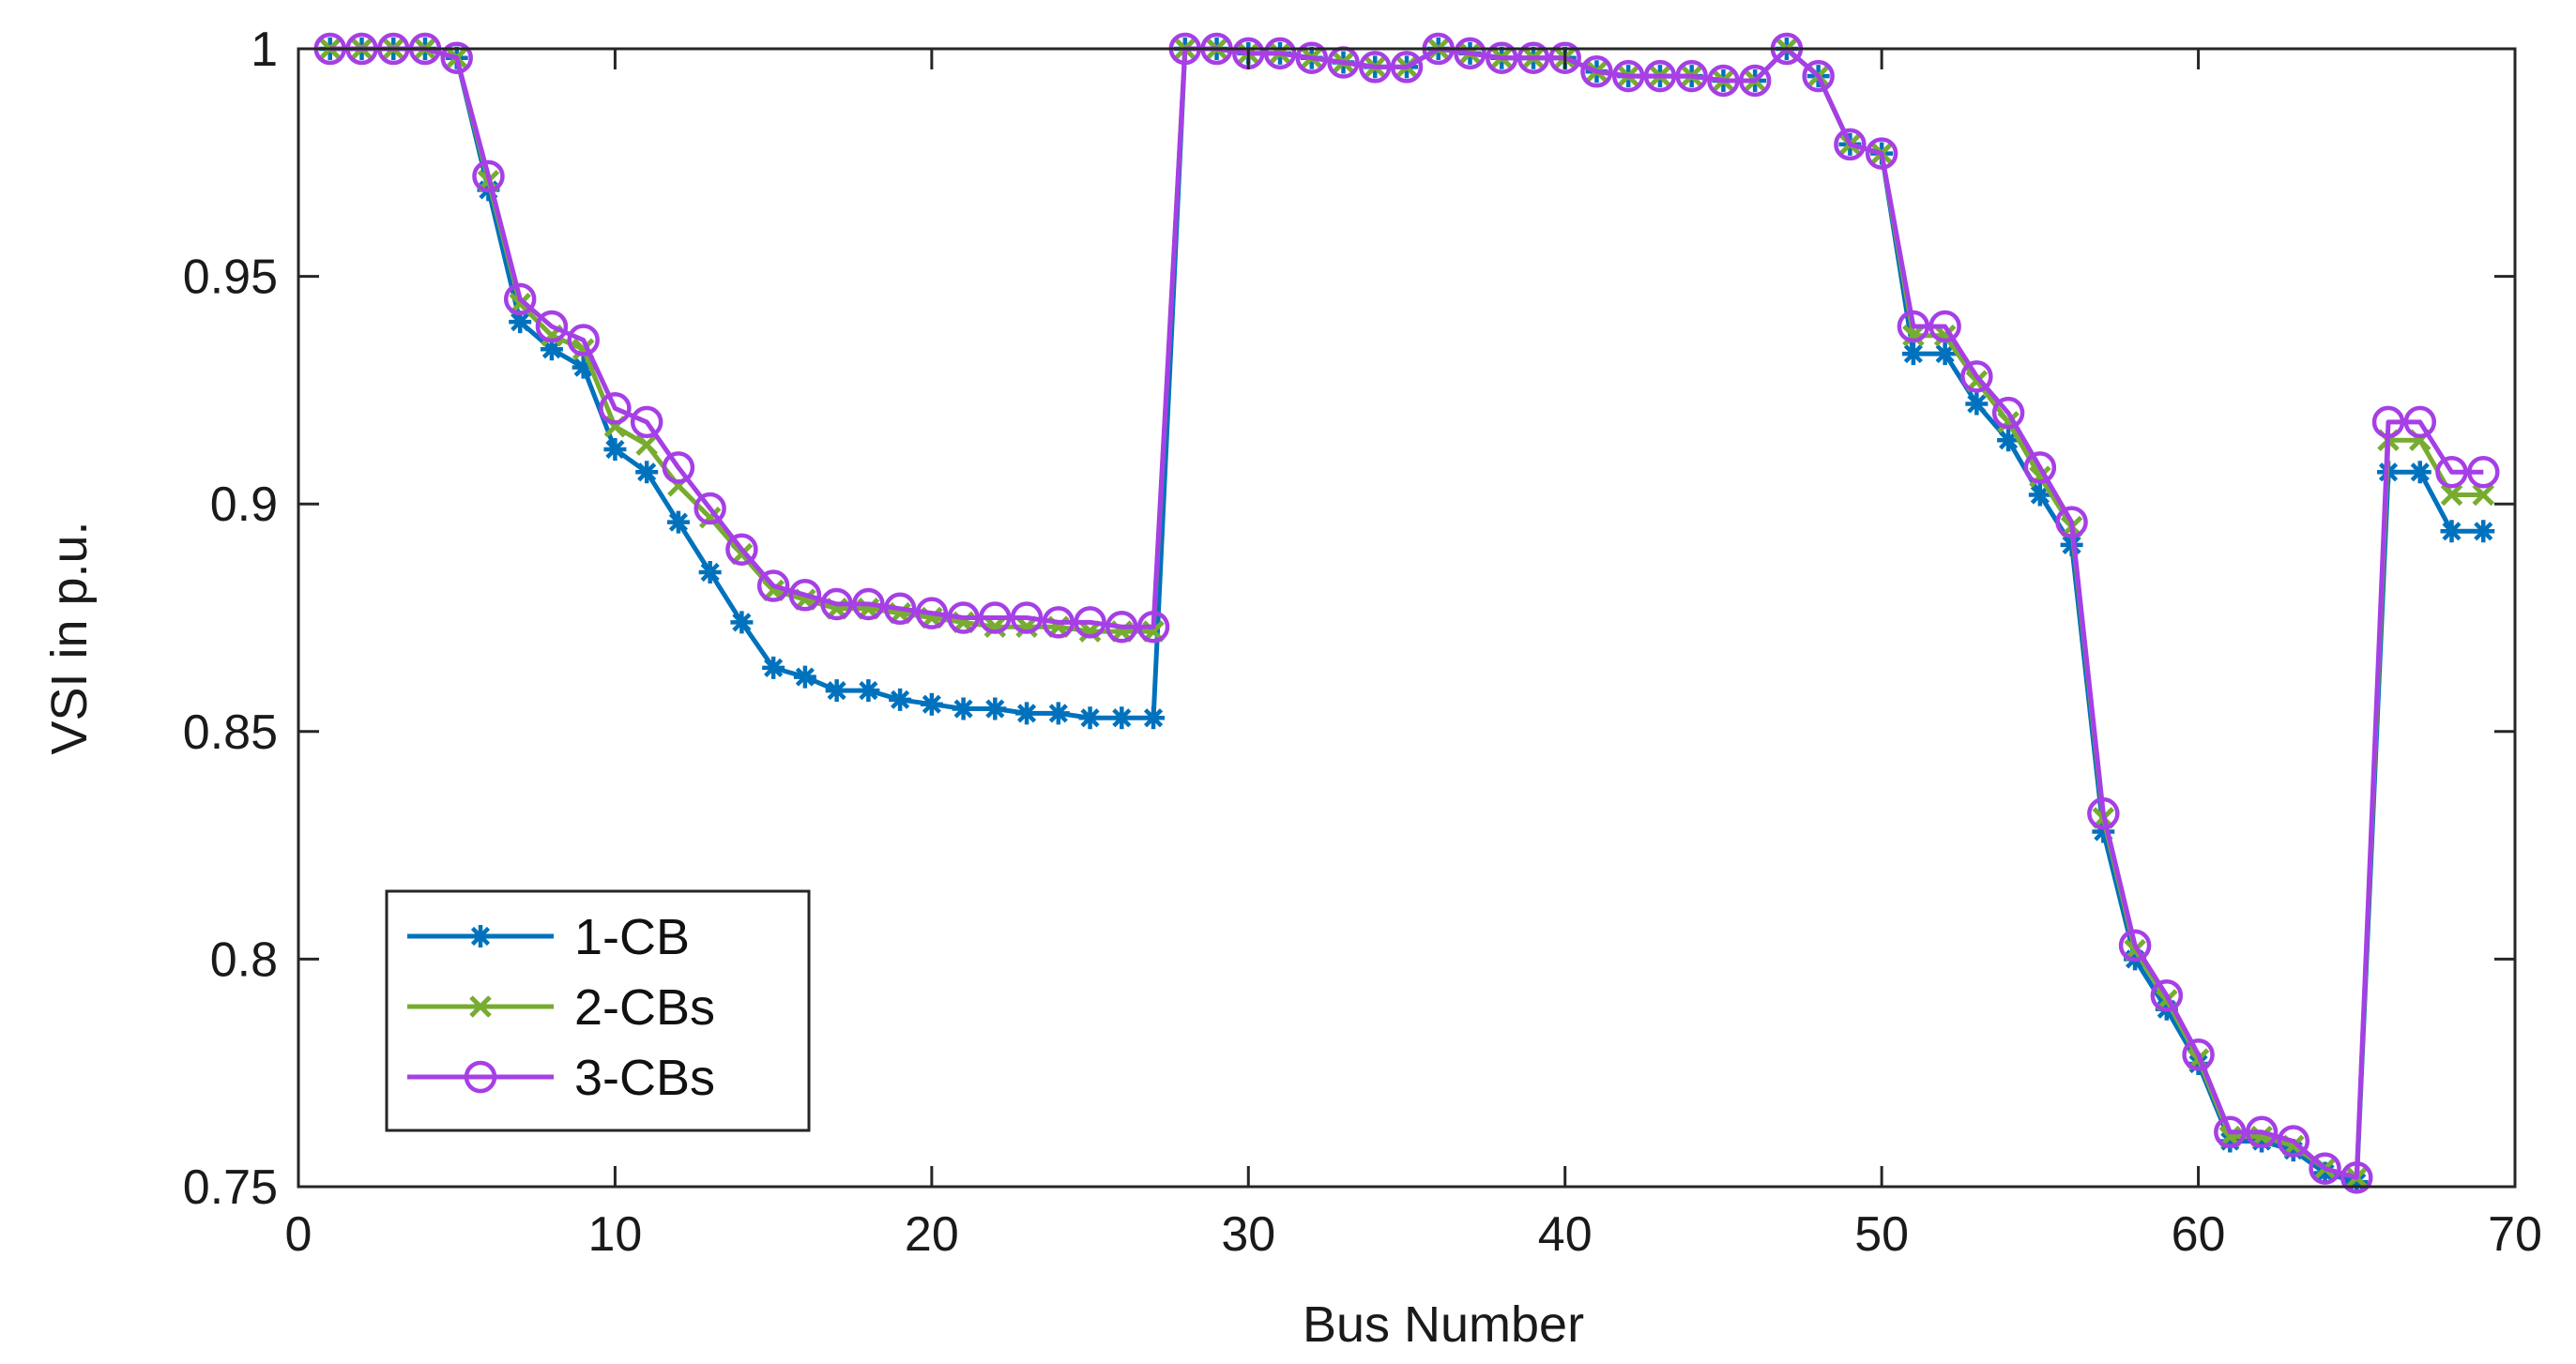  What do you see at coordinates (480, 936) in the screenshot?
I see `legend-marker-1-CB` at bounding box center [480, 936].